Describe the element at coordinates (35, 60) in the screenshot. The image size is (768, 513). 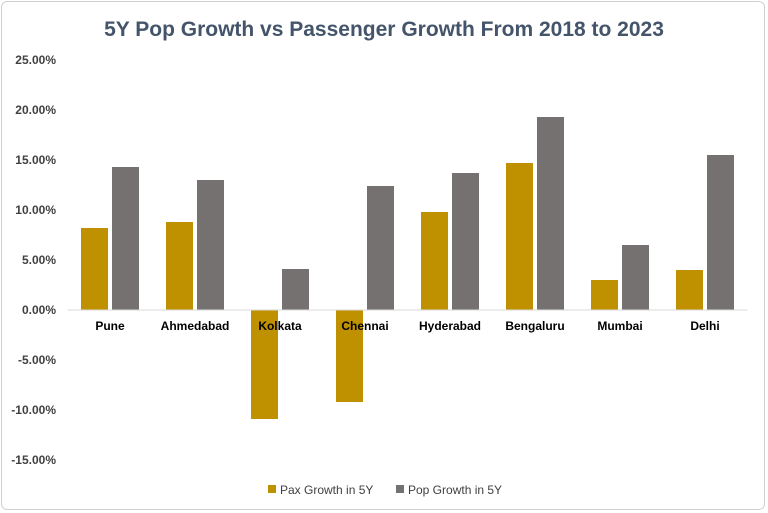
I see `y-tick-label: 25.00%` at that location.